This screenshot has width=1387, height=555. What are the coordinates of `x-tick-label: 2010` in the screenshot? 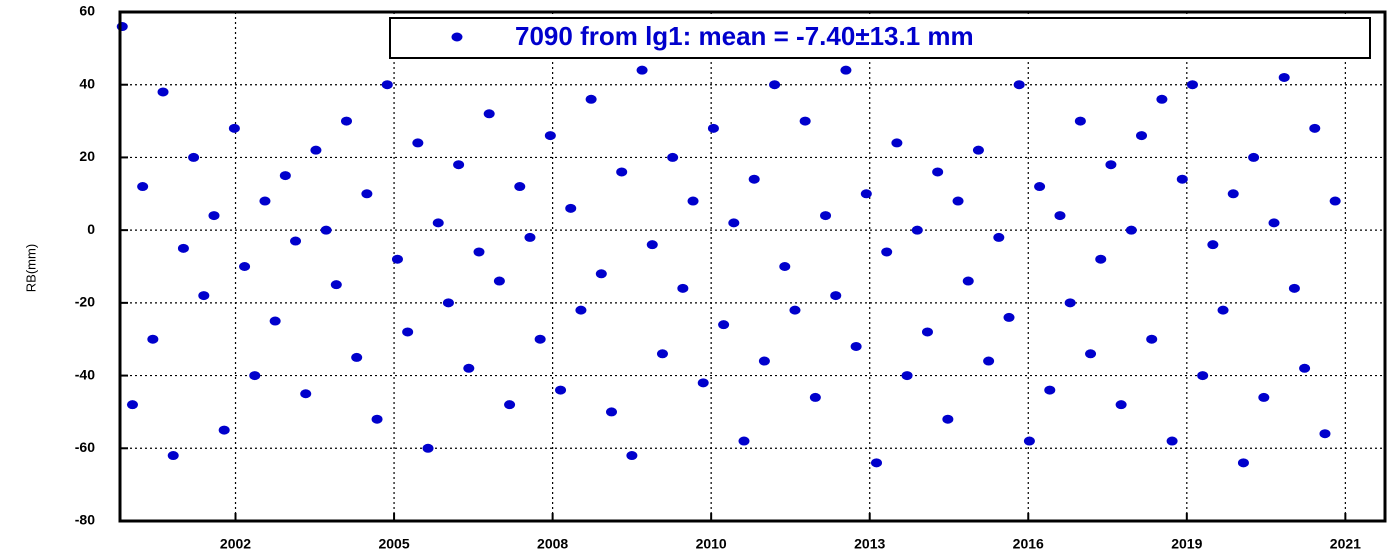 It's located at (711, 544).